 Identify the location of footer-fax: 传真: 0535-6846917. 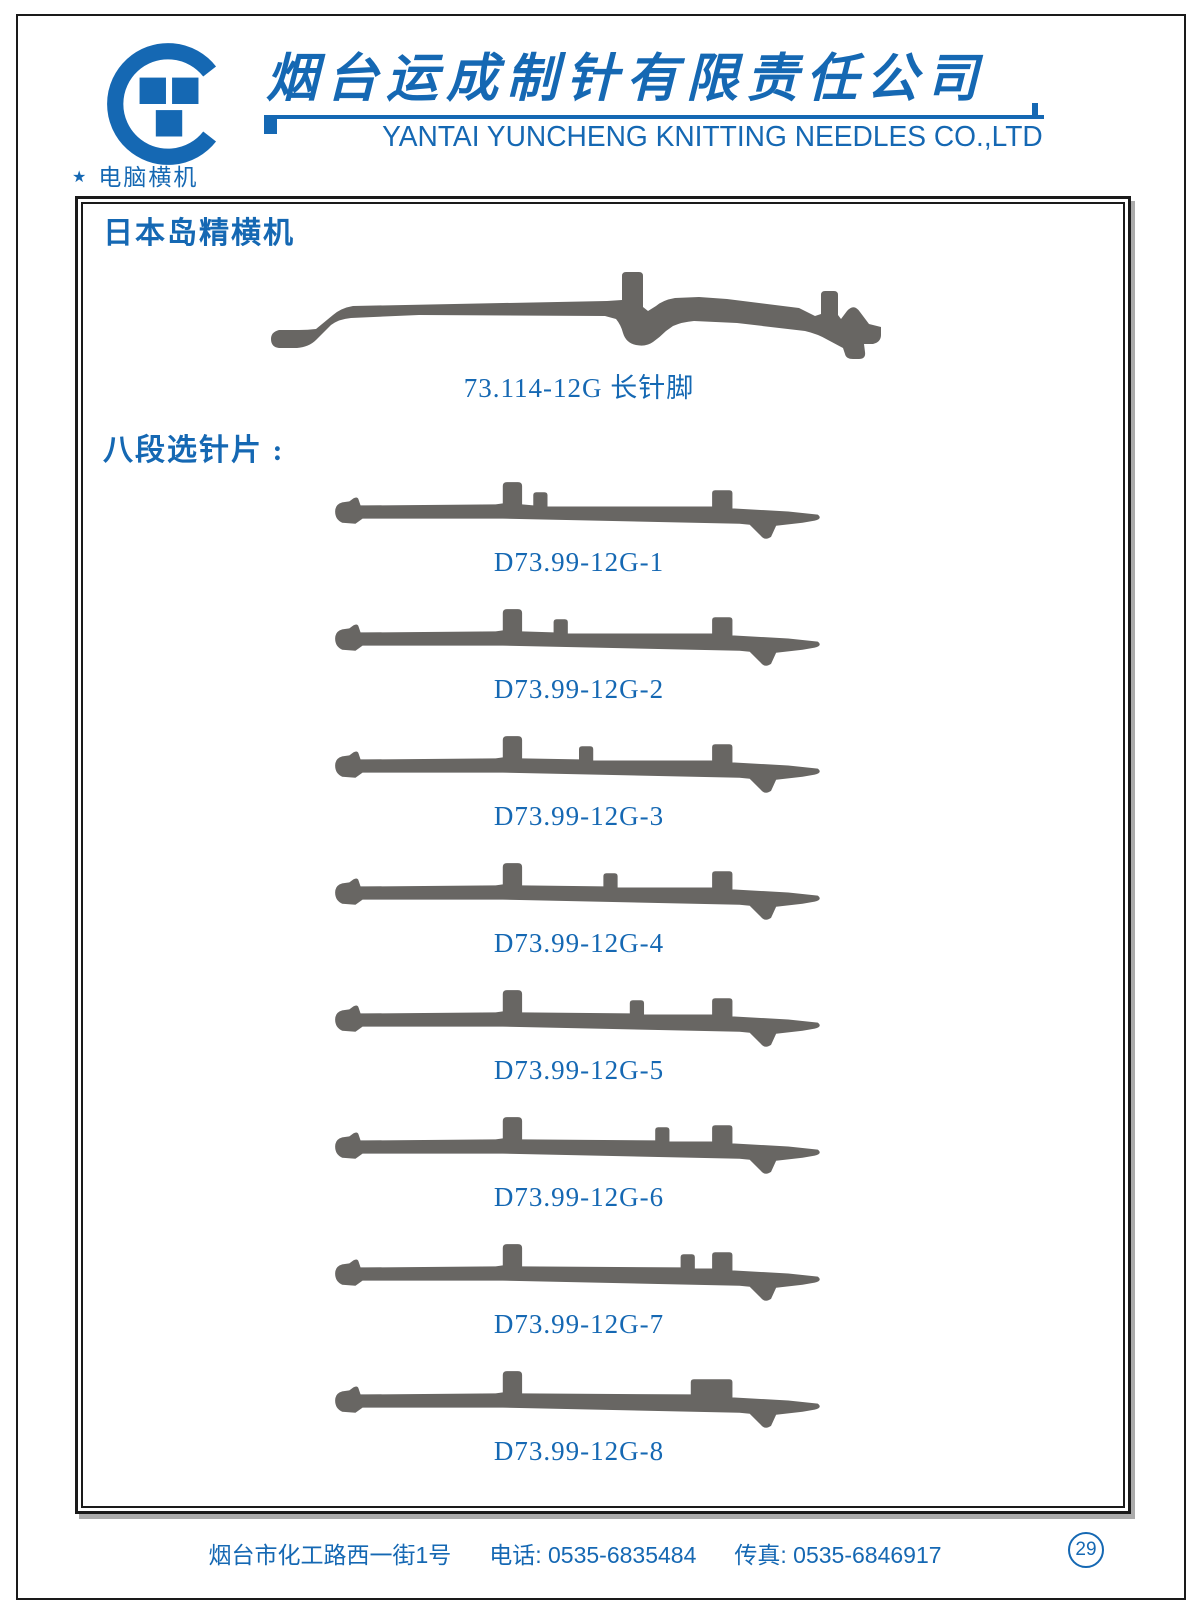
(837, 1555).